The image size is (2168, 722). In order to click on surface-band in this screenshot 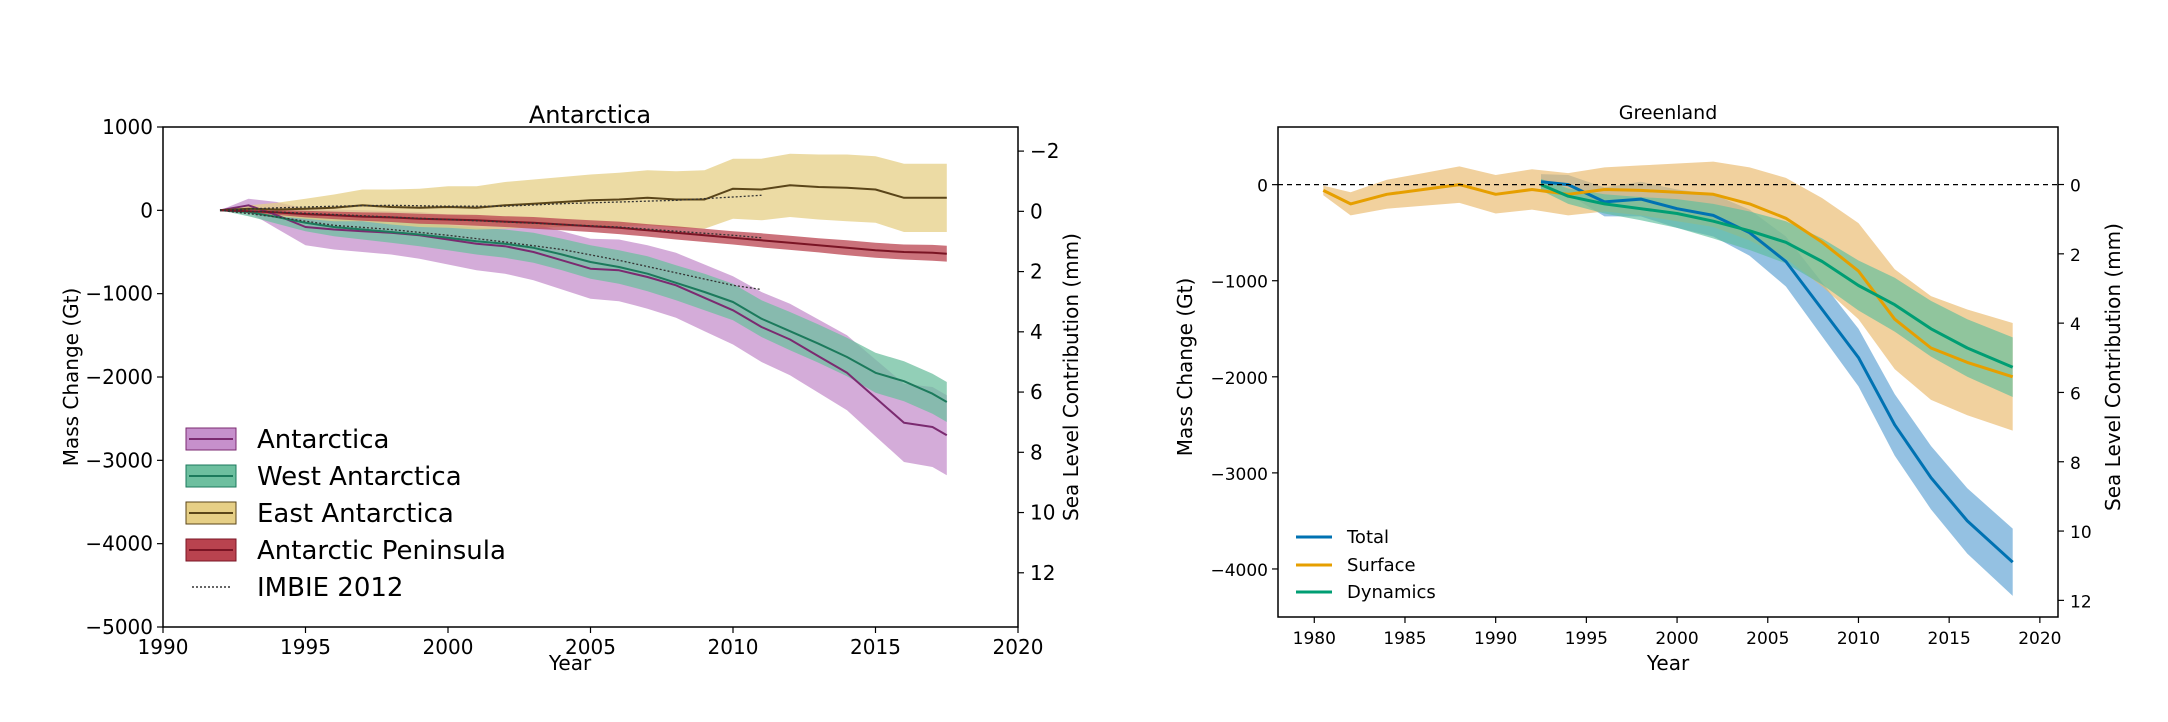, I will do `click(1668, 296)`.